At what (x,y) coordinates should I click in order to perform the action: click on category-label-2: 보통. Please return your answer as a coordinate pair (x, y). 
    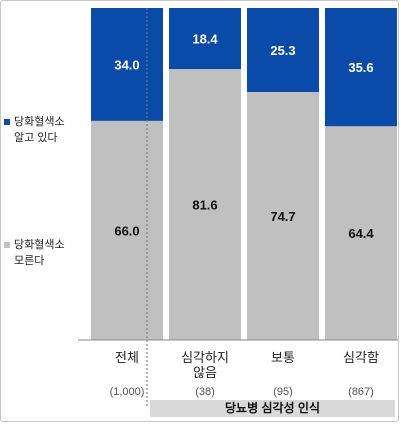
    Looking at the image, I should click on (283, 357).